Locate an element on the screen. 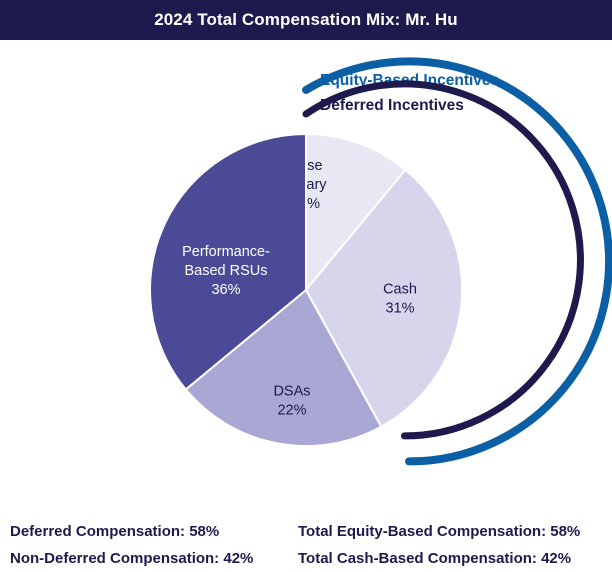 The width and height of the screenshot is (612, 572). slice-name-cash: Cash is located at coordinates (400, 290).